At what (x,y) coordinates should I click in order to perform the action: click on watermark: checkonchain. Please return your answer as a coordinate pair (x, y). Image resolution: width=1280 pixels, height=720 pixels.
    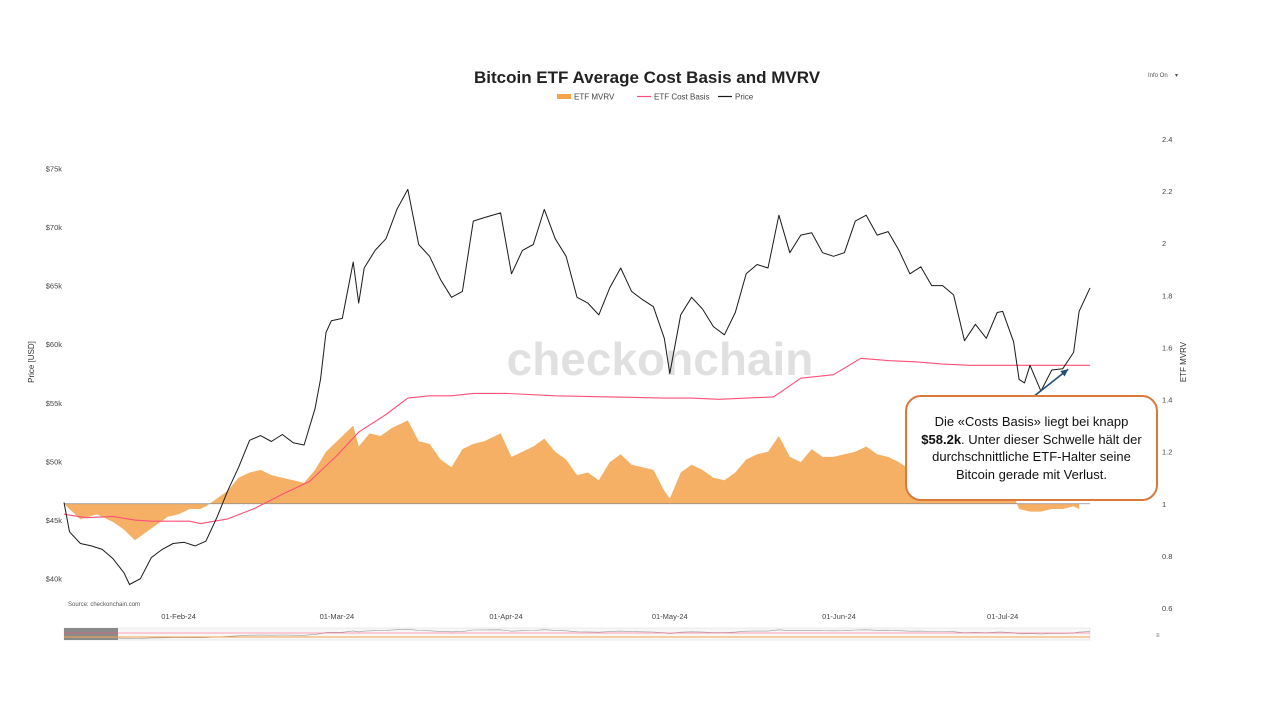
    Looking at the image, I should click on (660, 359).